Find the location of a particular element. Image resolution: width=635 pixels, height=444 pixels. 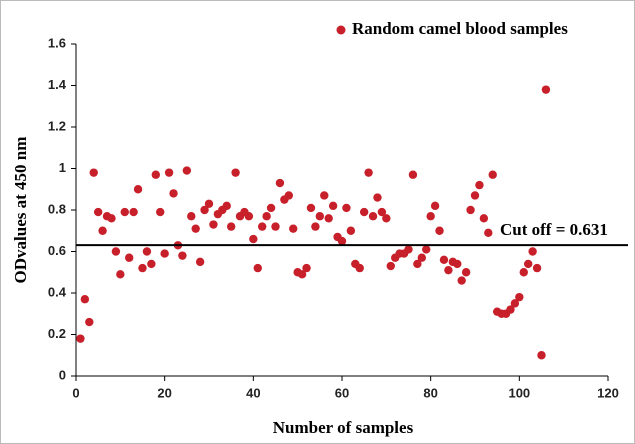

legend-marker is located at coordinates (341, 30).